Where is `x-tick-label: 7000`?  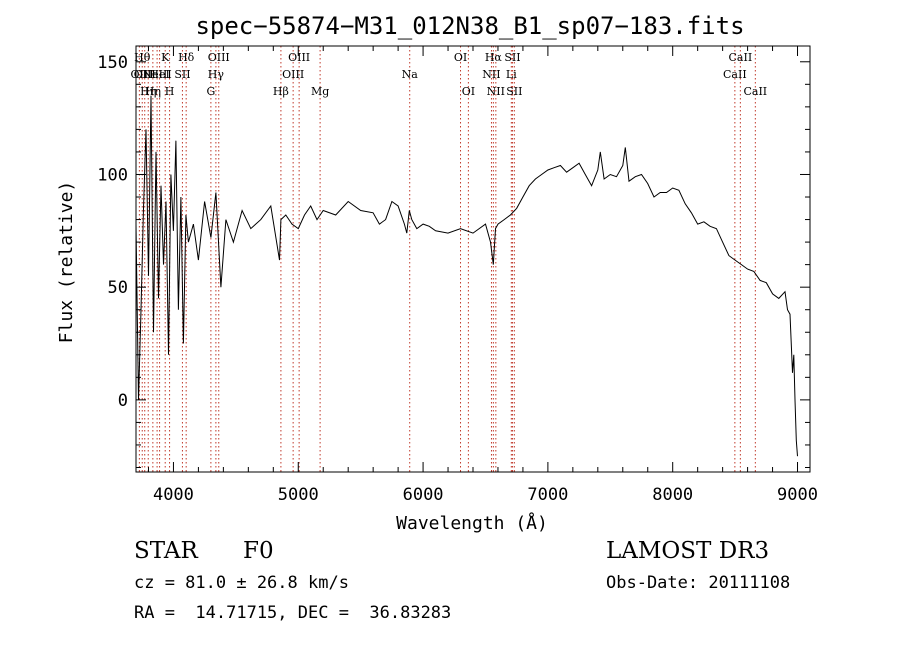 x-tick-label: 7000 is located at coordinates (547, 495).